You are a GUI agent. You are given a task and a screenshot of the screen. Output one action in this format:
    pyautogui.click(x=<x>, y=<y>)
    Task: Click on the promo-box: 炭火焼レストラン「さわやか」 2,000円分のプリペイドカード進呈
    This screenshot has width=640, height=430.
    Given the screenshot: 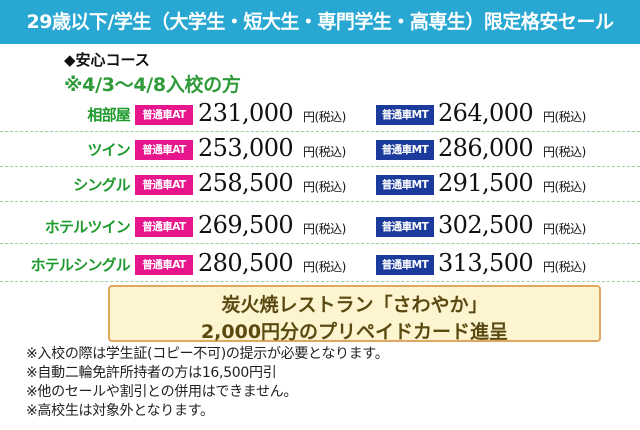 What is the action you would take?
    pyautogui.click(x=354, y=314)
    